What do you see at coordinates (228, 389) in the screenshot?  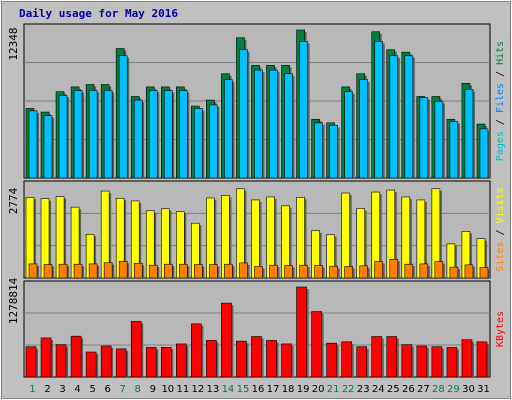 I see `x-tick-label: 14` at bounding box center [228, 389].